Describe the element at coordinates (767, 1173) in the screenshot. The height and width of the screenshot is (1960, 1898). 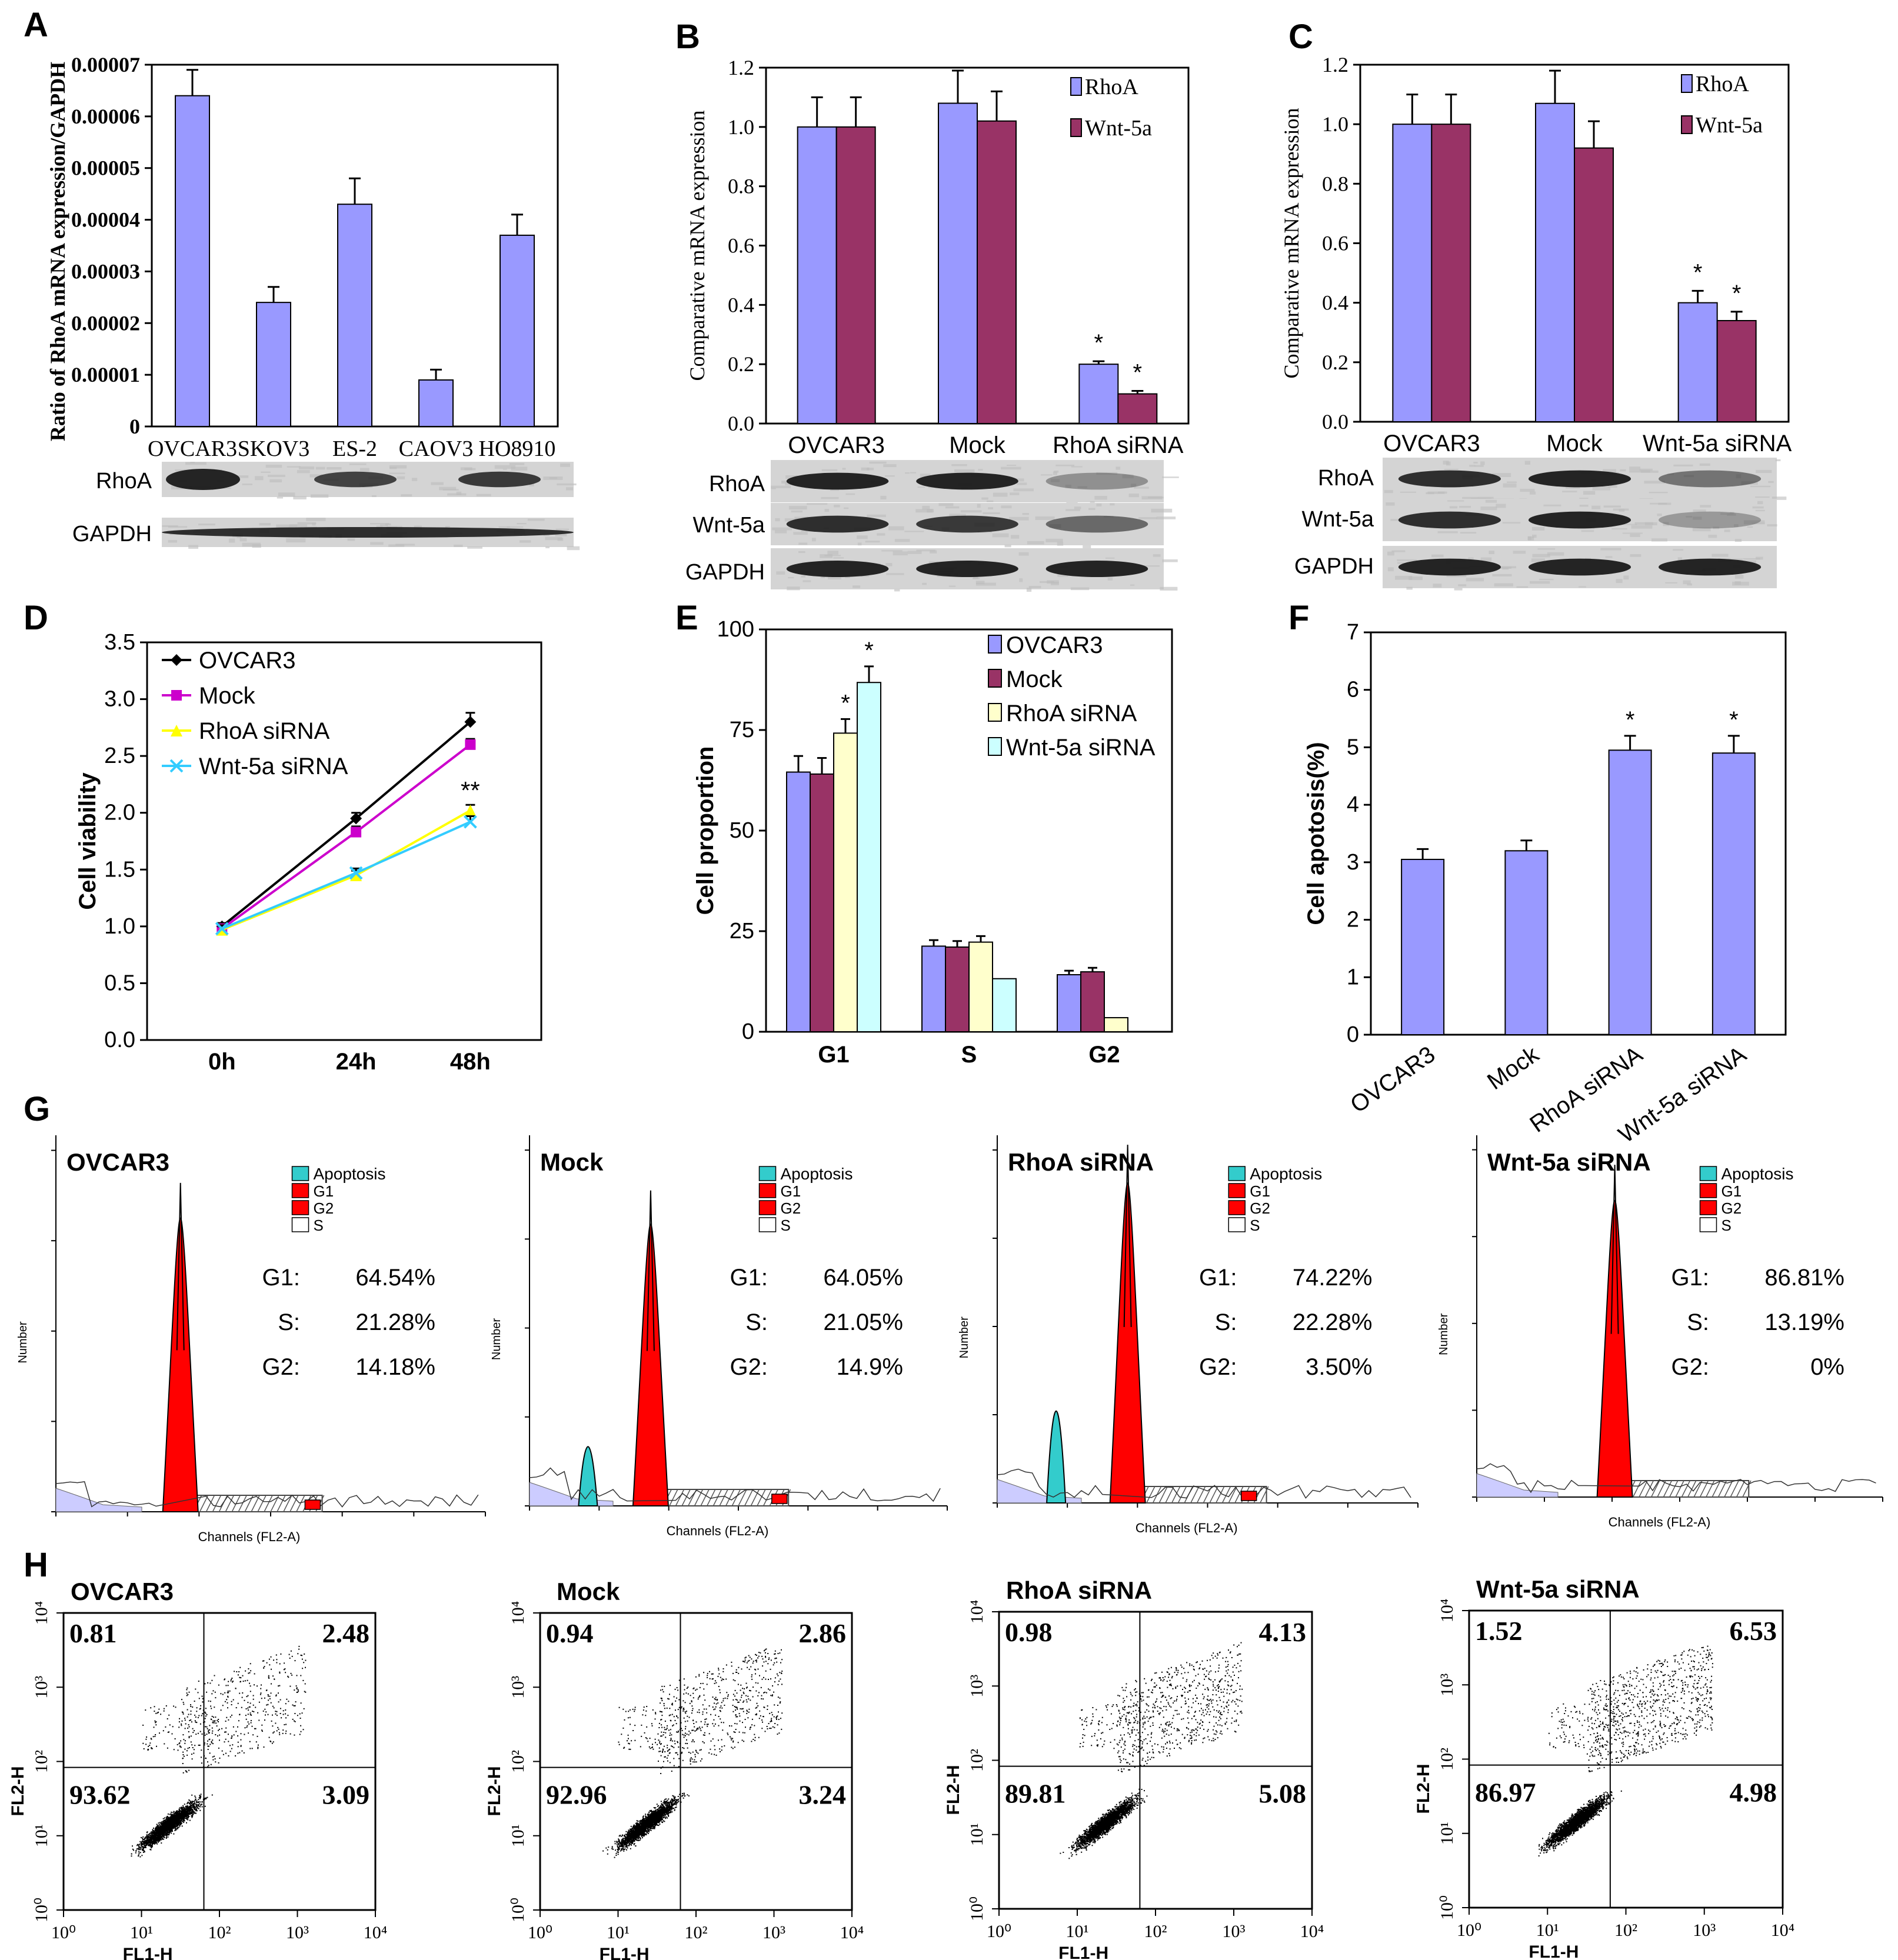
I see `hist-legend-swatch` at that location.